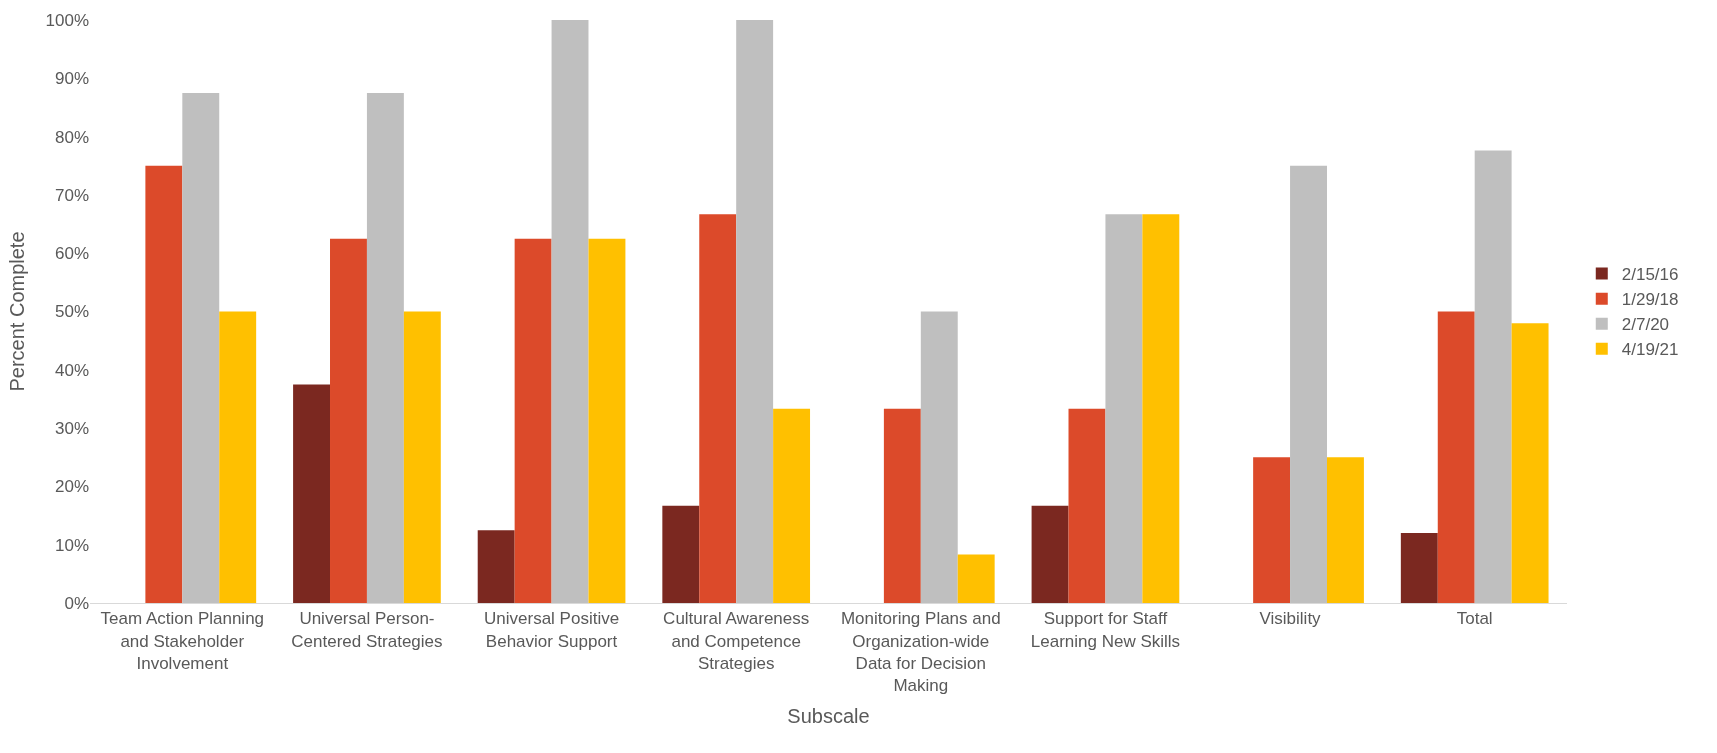  What do you see at coordinates (920, 652) in the screenshot?
I see `x-tick-label: Monitoring Plans and Organization-wide Data for Decision Making` at bounding box center [920, 652].